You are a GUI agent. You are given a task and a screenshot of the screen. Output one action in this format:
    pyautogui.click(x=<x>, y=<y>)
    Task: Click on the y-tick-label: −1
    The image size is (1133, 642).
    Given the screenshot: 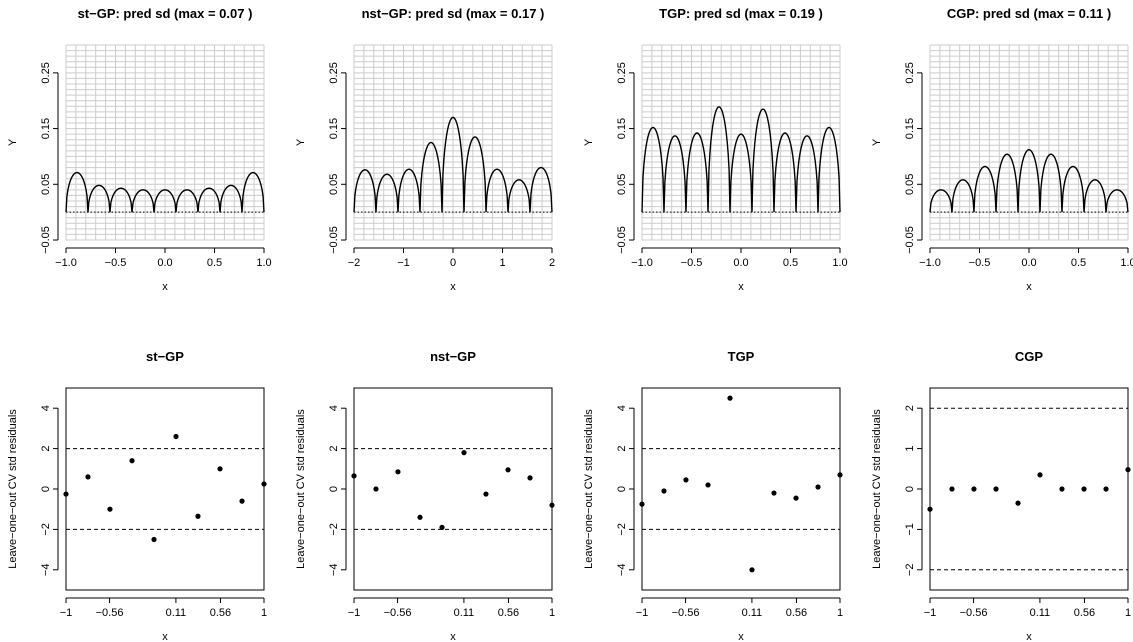 What is the action you would take?
    pyautogui.click(x=910, y=529)
    